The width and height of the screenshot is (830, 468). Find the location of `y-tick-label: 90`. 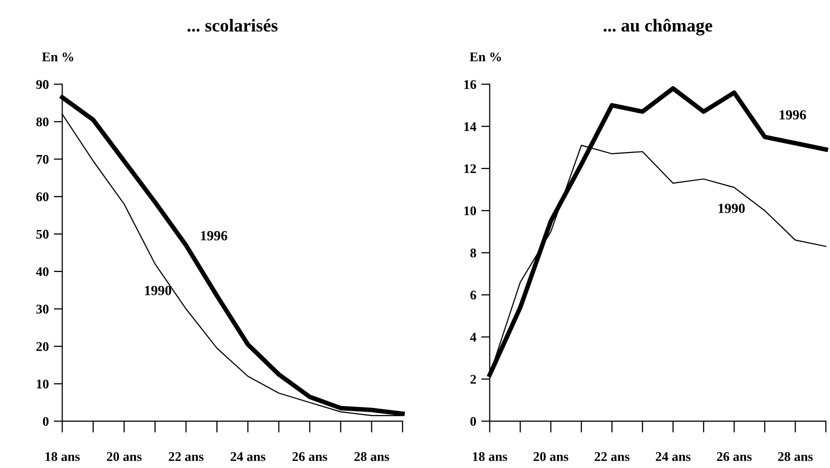

y-tick-label: 90 is located at coordinates (42, 84).